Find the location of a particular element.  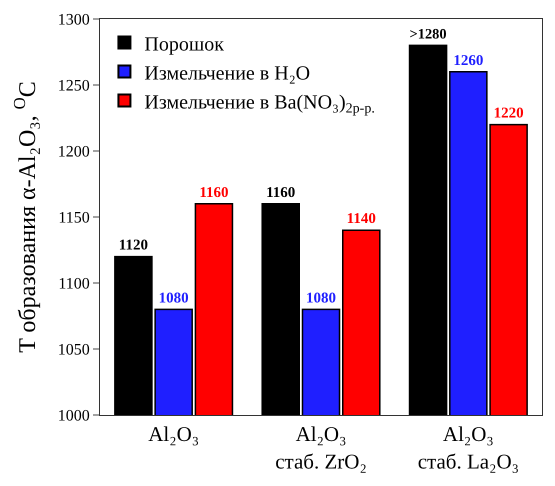

data-label: 1260 is located at coordinates (468, 60).